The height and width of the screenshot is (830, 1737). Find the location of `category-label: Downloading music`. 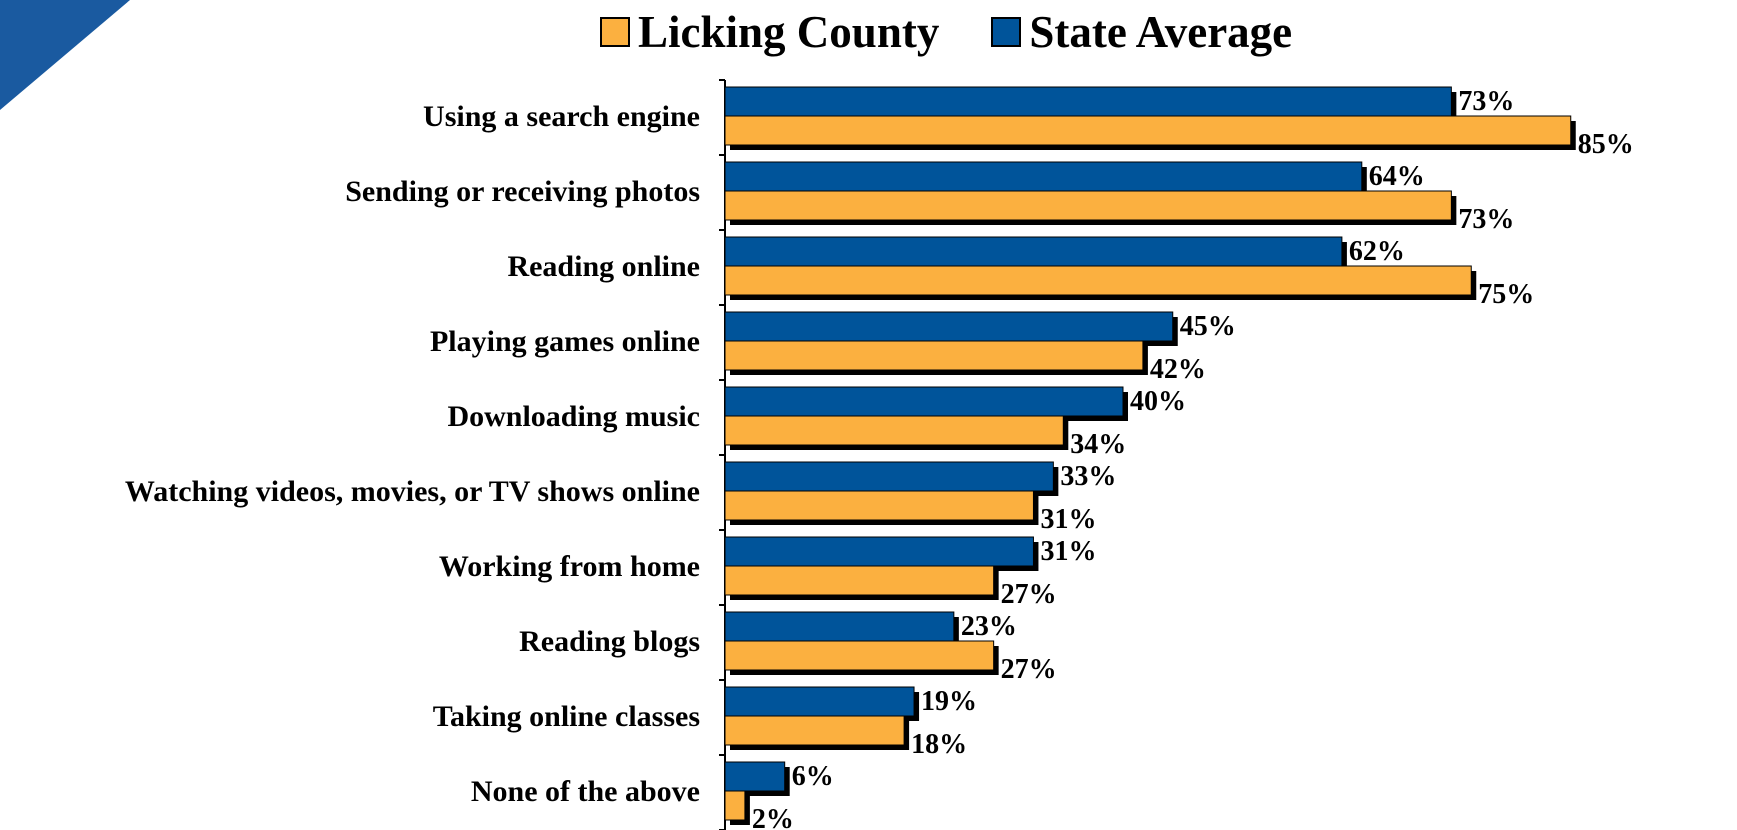

category-label: Downloading music is located at coordinates (573, 416).